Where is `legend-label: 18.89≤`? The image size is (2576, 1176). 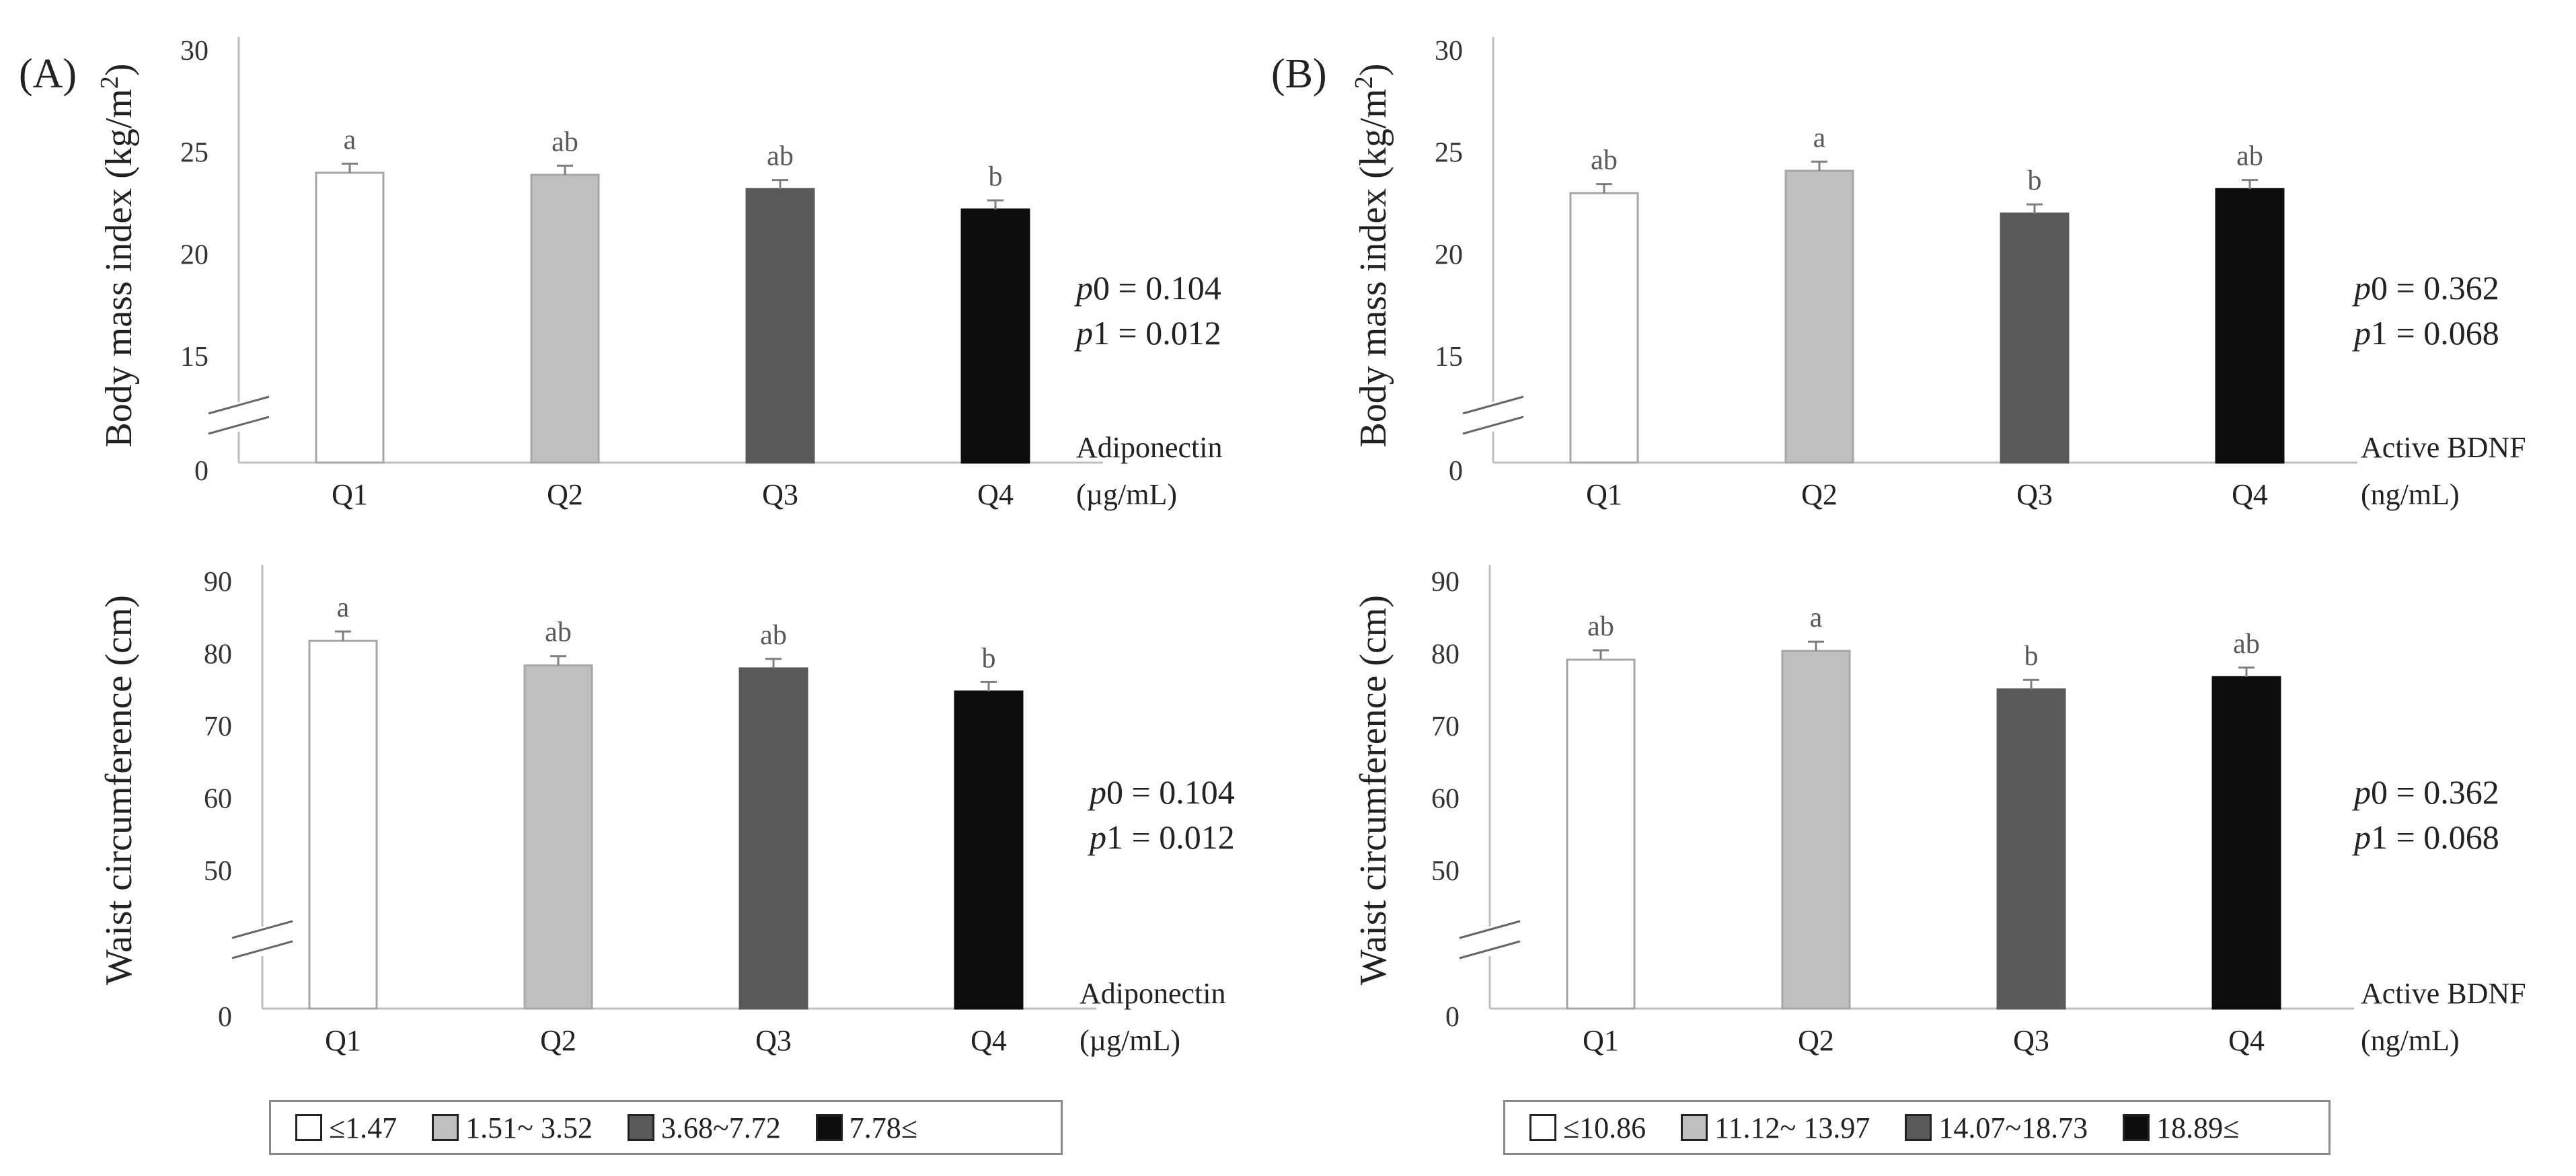
legend-label: 18.89≤ is located at coordinates (2198, 1127).